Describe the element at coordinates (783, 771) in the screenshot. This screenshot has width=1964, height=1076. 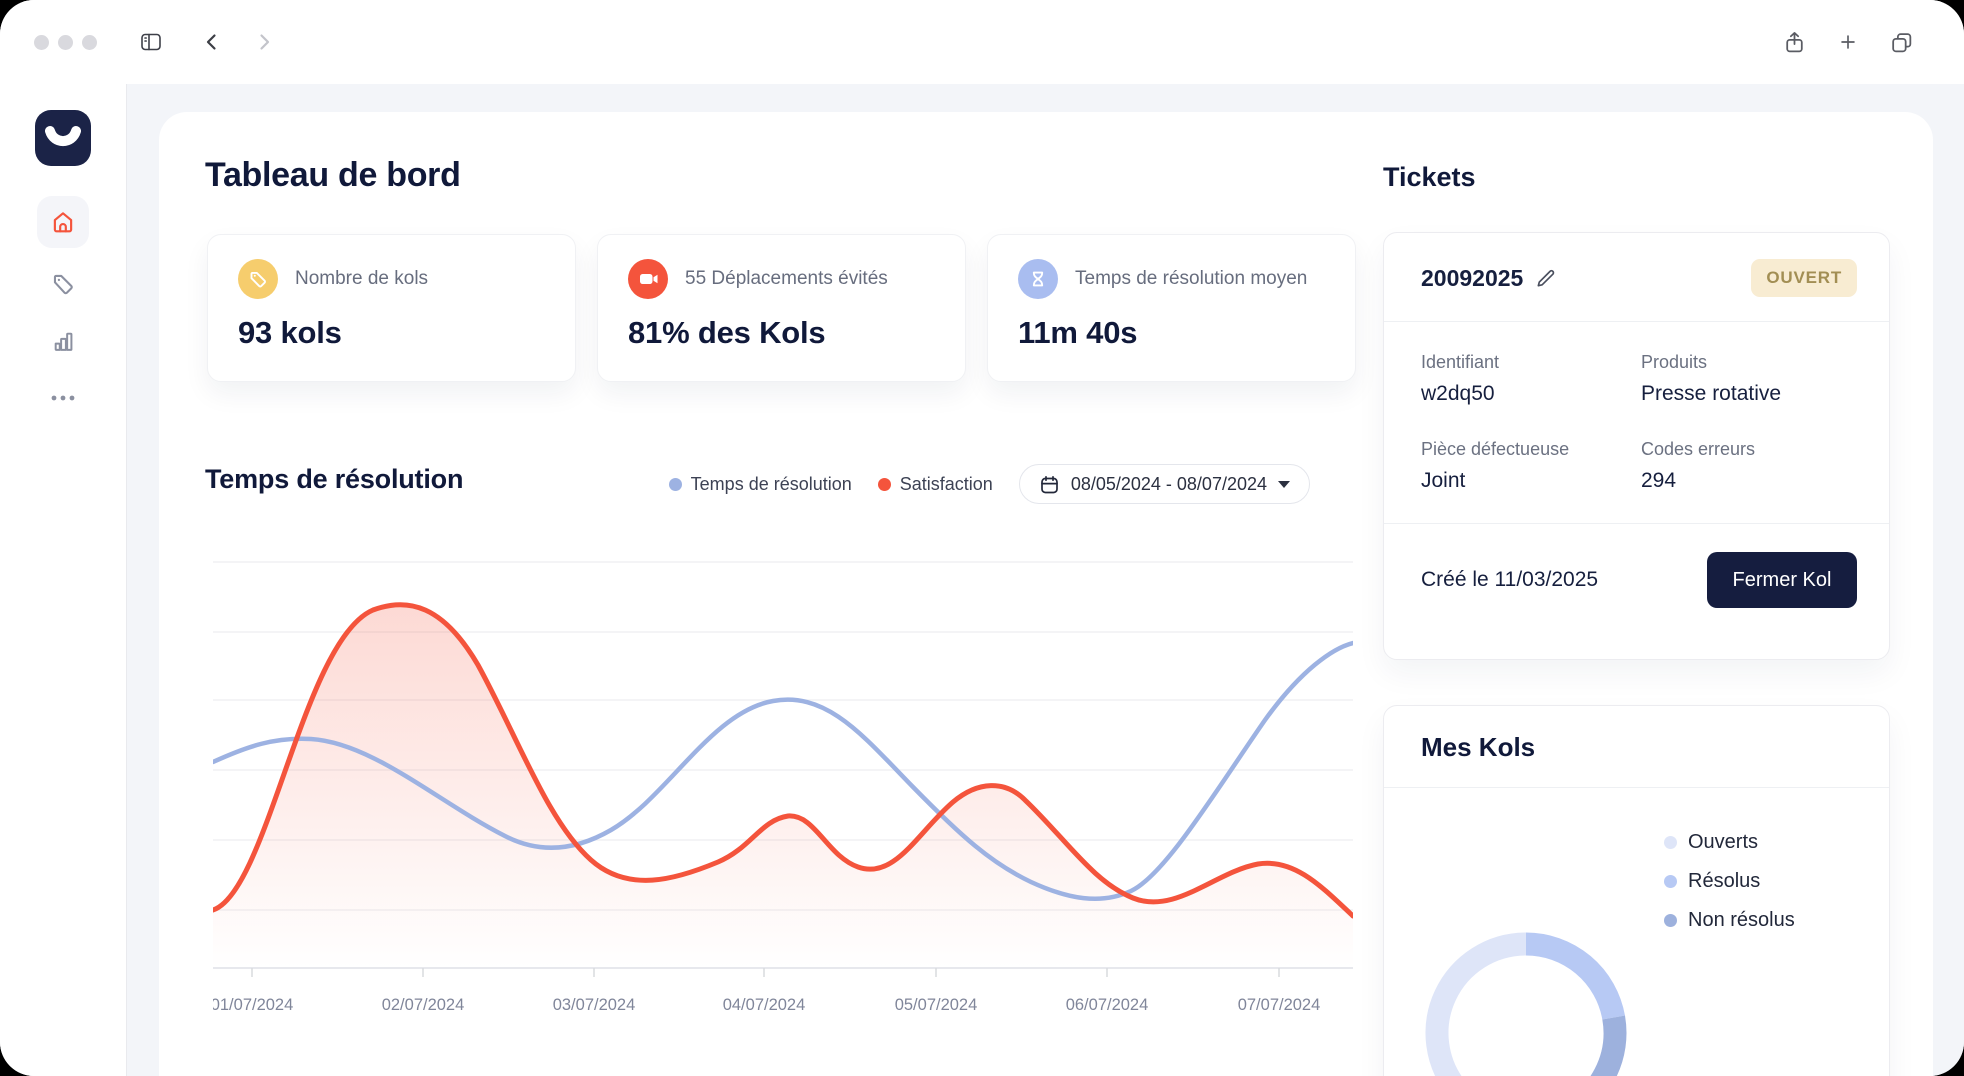
I see `temps-resolution-line` at that location.